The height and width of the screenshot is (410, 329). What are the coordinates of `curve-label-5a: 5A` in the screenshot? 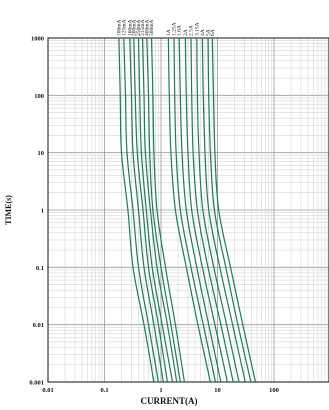 It's located at (209, 32).